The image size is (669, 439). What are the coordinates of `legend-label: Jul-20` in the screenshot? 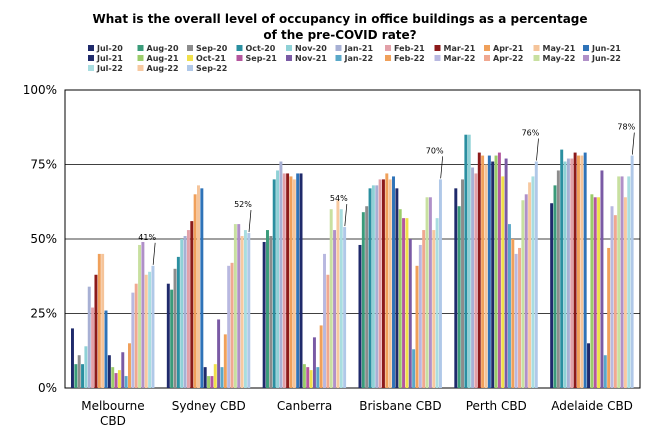 It's located at (109, 48).